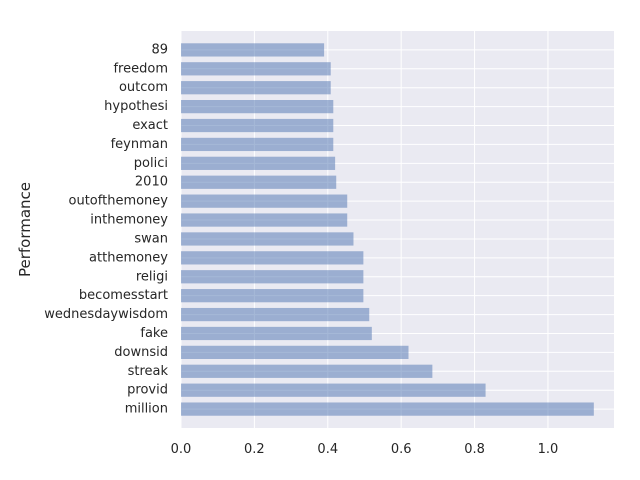 The image size is (640, 480). Describe the element at coordinates (272, 277) in the screenshot. I see `bar-religi` at that location.